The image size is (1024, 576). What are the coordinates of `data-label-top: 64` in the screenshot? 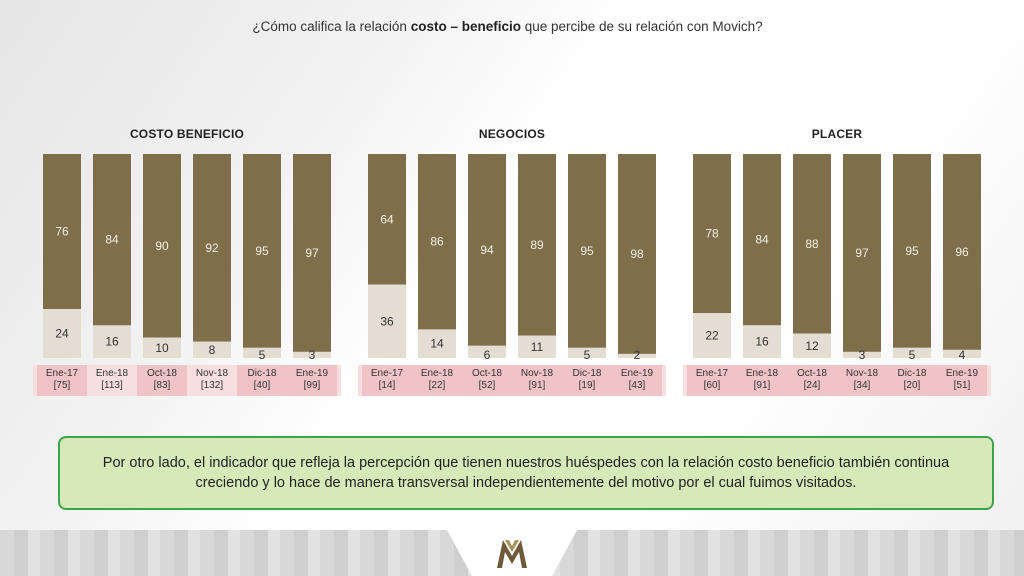 It's located at (387, 219).